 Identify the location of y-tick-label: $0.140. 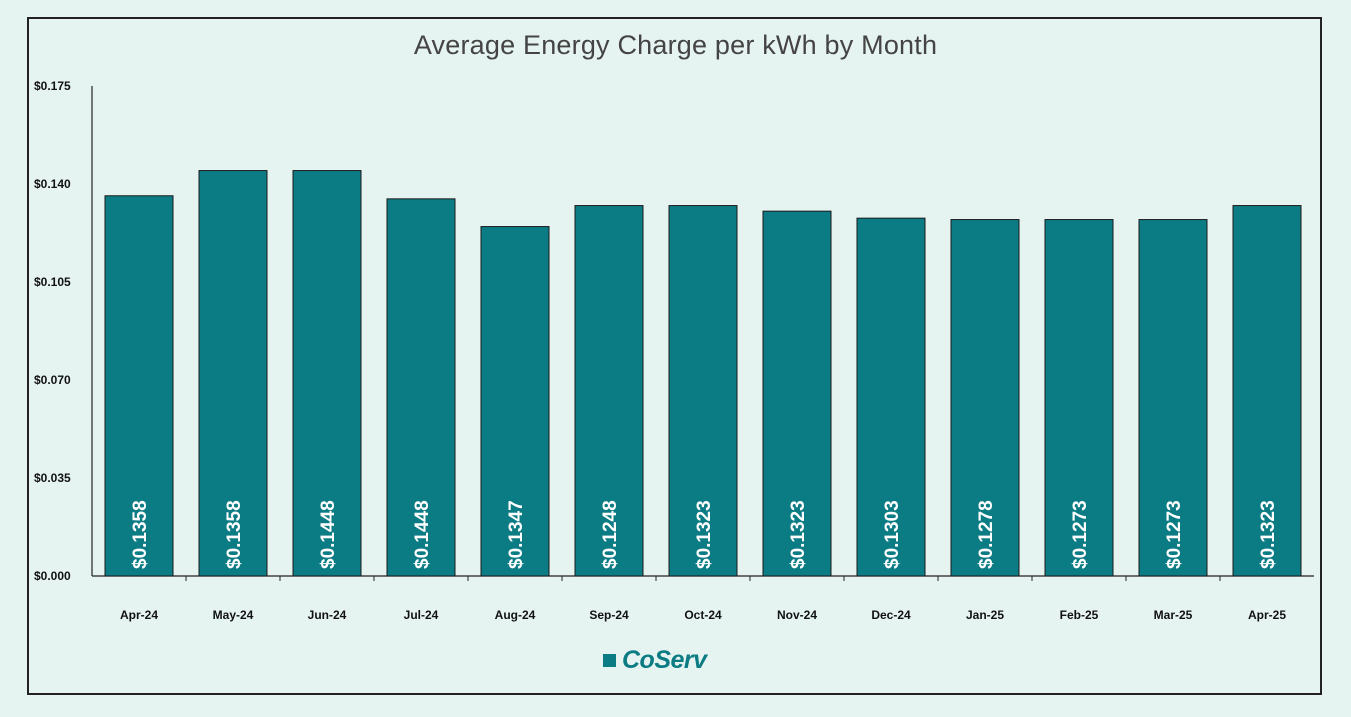
(52, 184).